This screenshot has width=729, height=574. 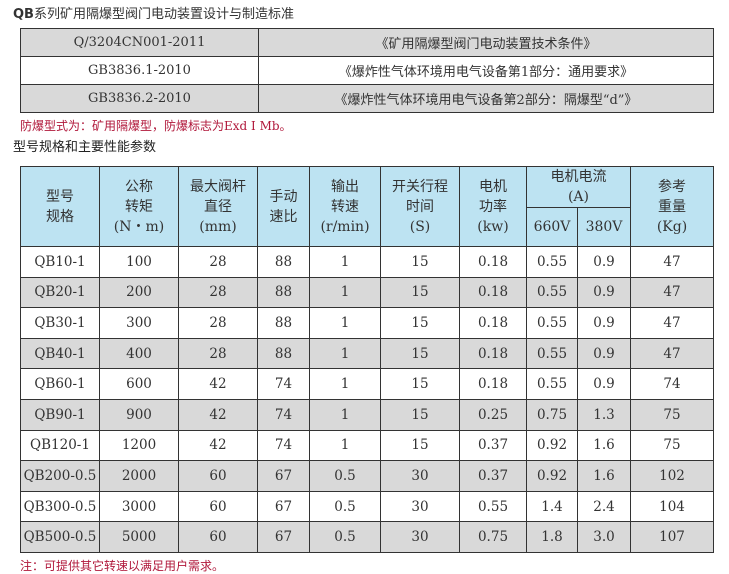 I want to click on table-row: QB10-1 100 28 88 1 15 0.18 0.55 0.9 47, so click(x=367, y=262).